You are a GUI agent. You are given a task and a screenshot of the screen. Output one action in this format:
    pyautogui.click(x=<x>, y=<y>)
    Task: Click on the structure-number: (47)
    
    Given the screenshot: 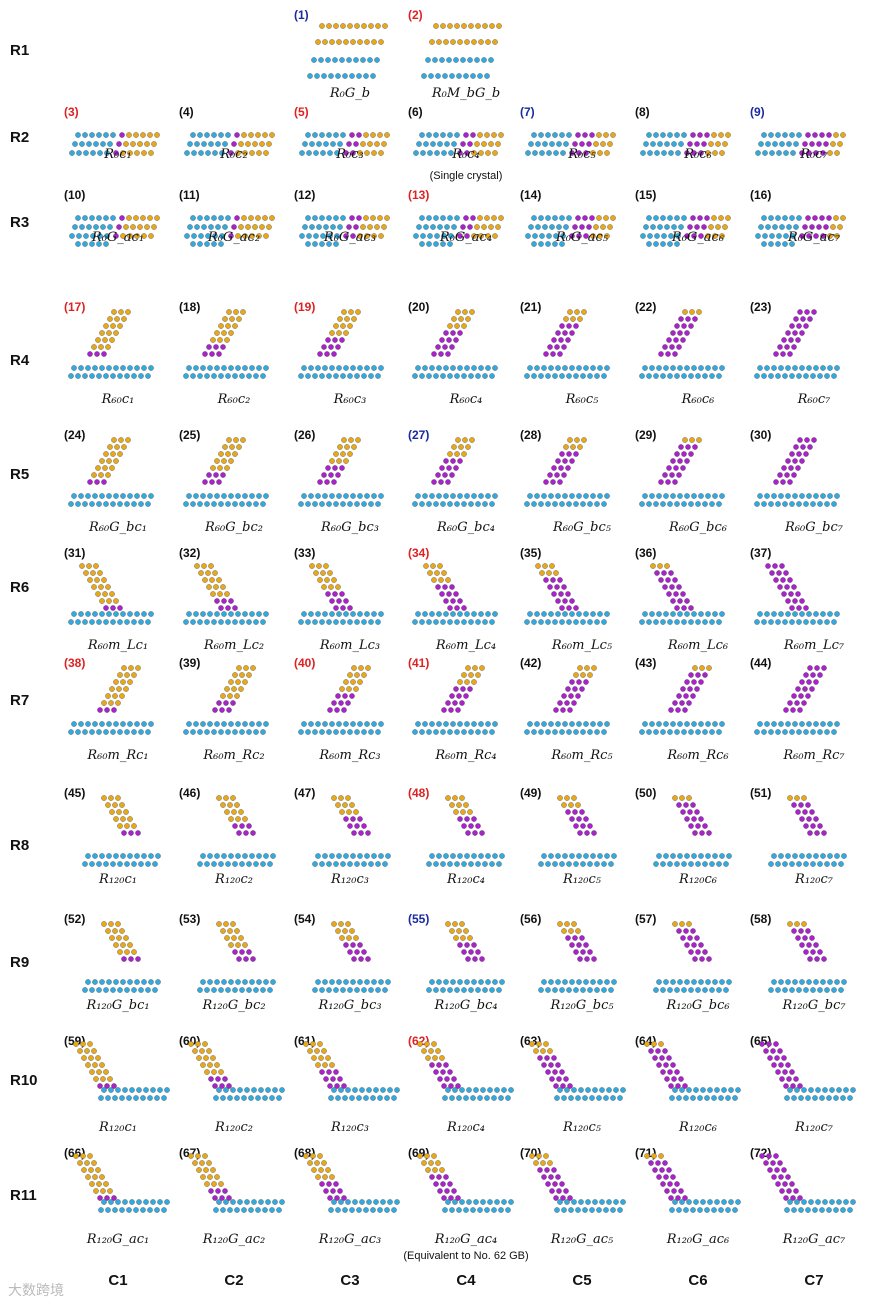 What is the action you would take?
    pyautogui.click(x=305, y=793)
    